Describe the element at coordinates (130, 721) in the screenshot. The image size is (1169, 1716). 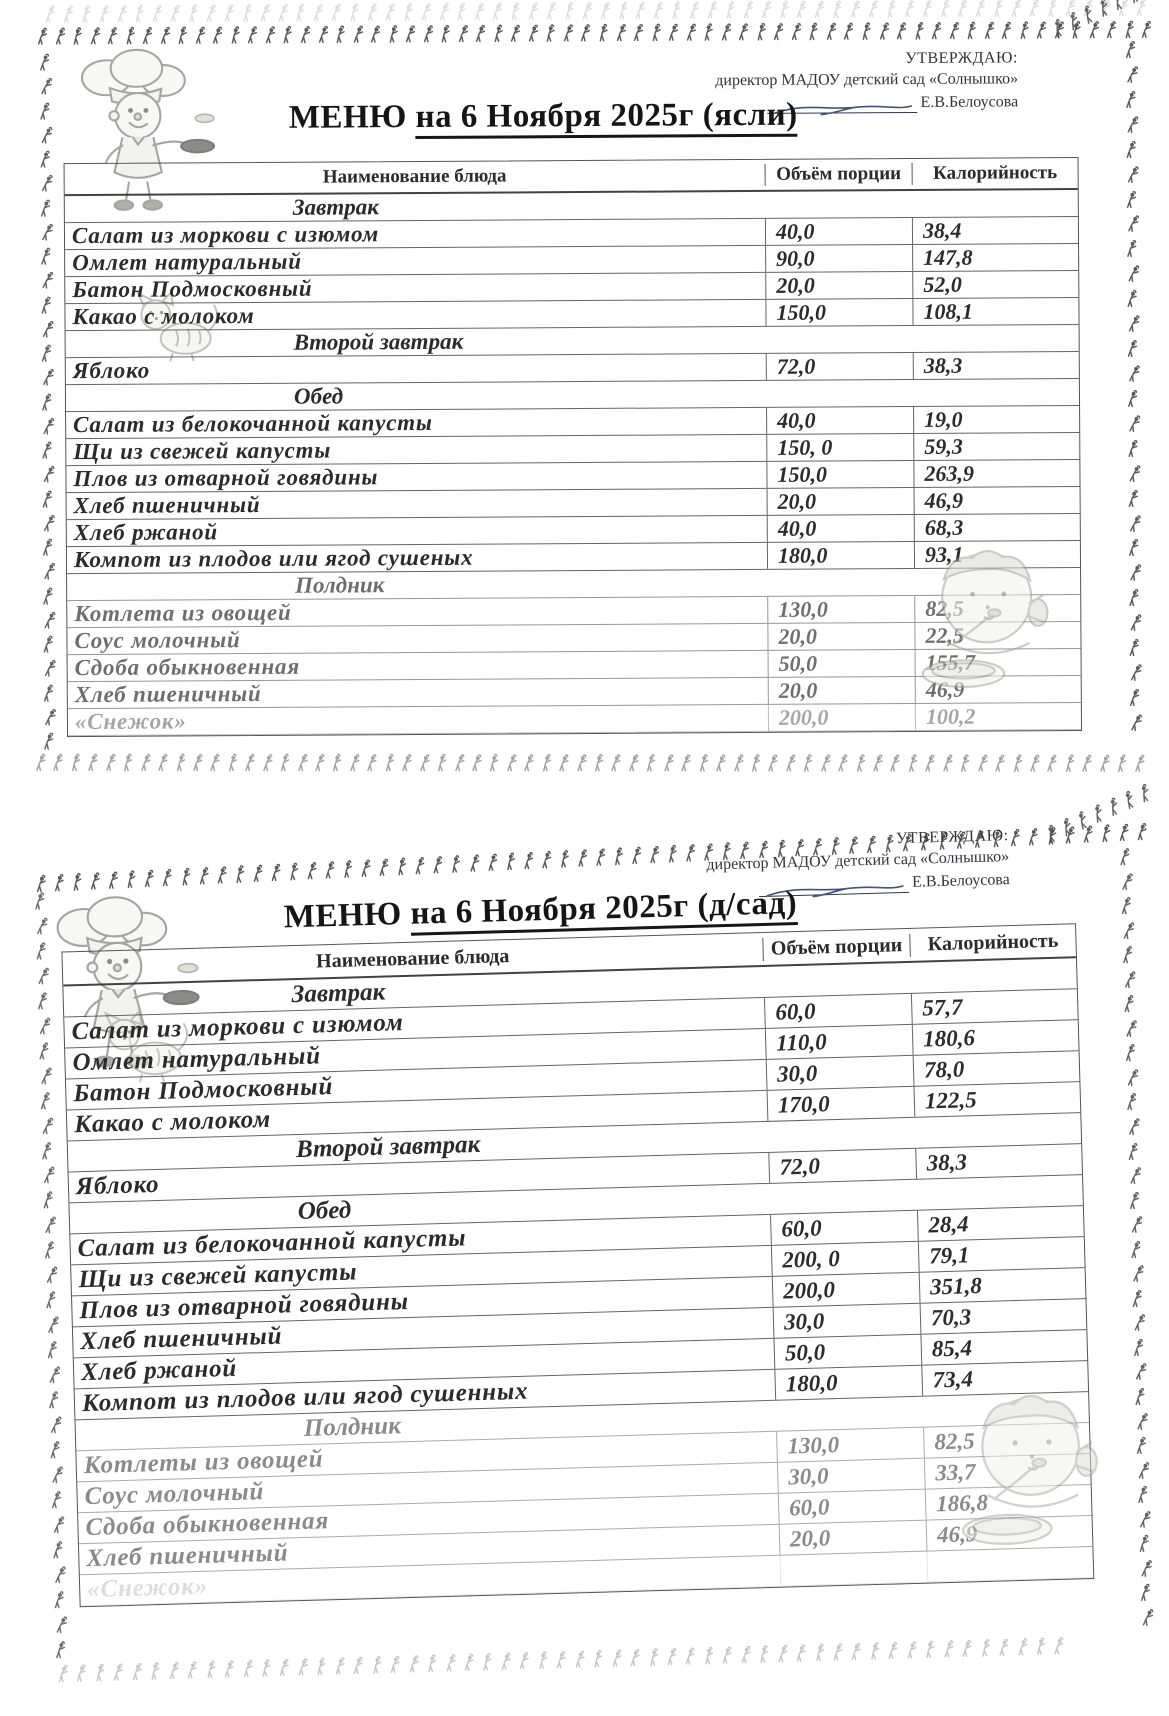
I see `dish-name: «Снежок»` at that location.